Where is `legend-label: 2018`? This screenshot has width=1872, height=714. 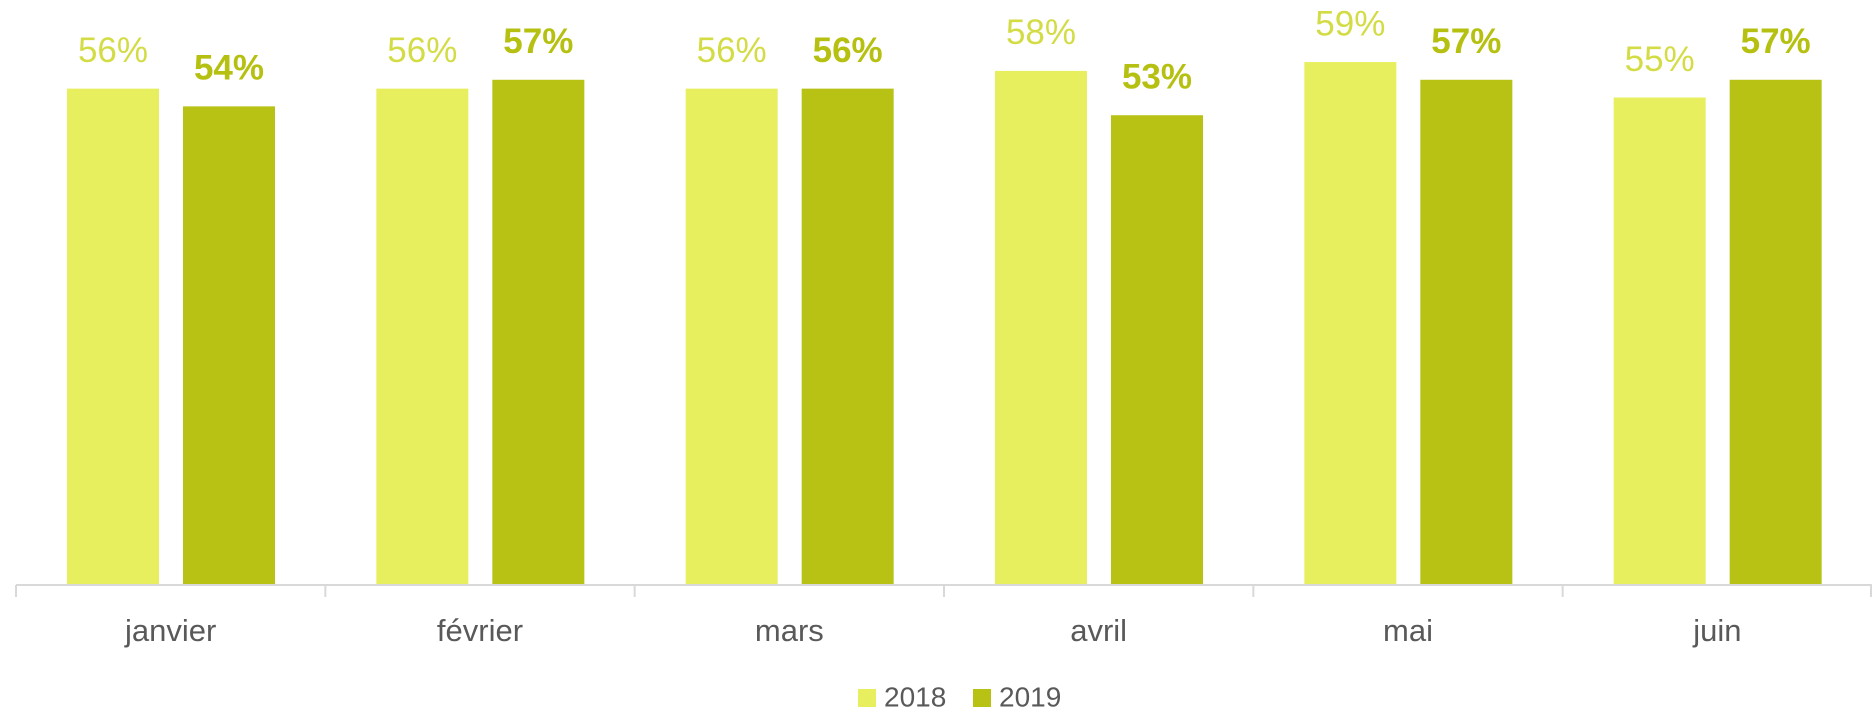
legend-label: 2018 is located at coordinates (915, 696).